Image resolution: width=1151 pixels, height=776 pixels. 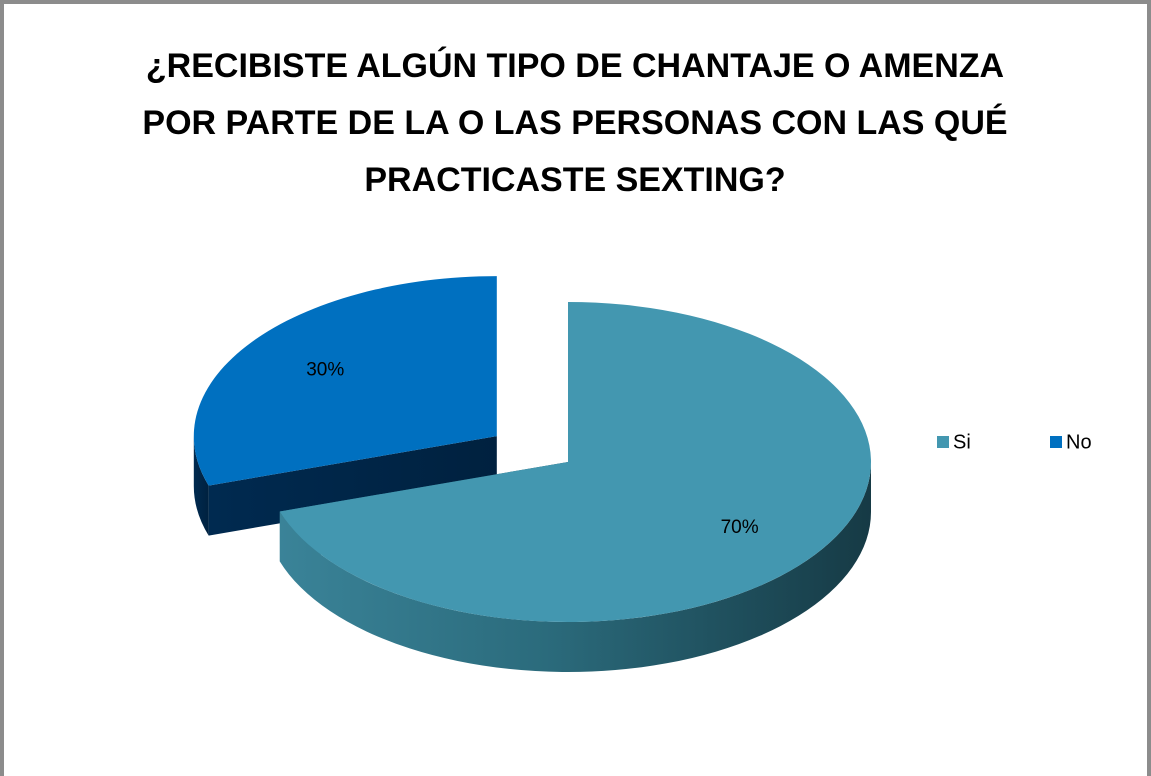 I want to click on slice, so click(x=345, y=381).